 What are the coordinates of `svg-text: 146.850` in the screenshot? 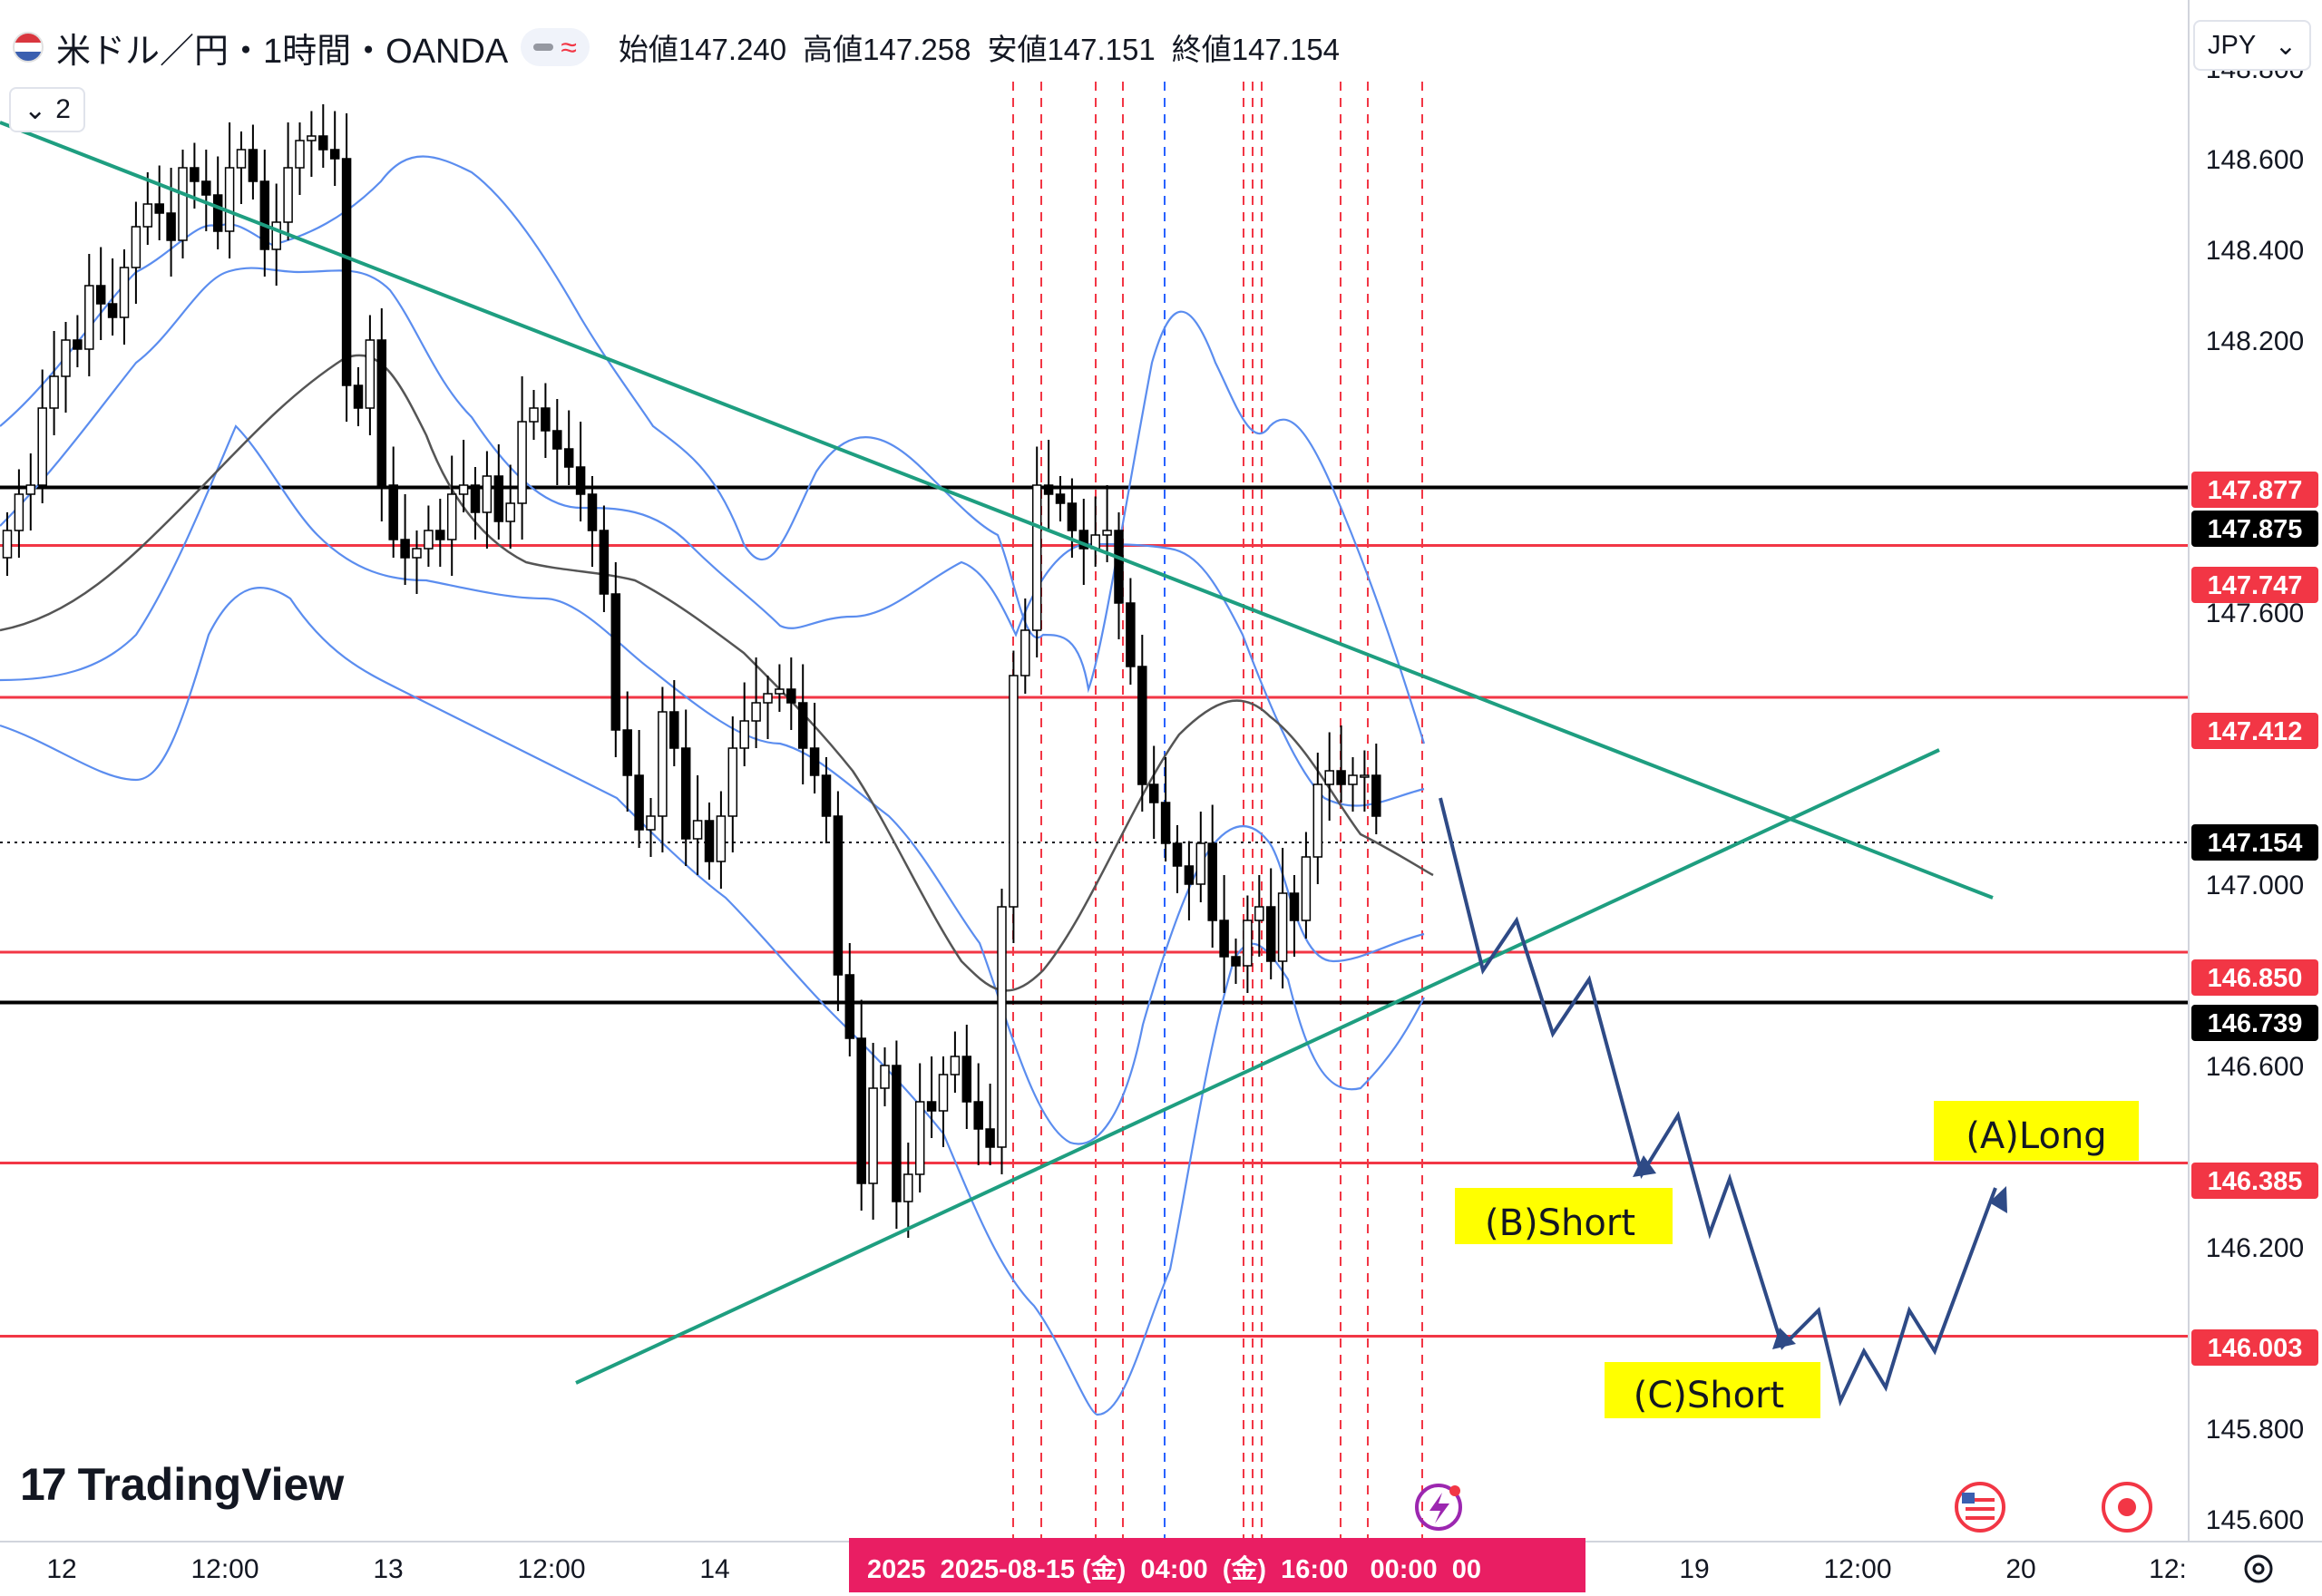 It's located at (2255, 978).